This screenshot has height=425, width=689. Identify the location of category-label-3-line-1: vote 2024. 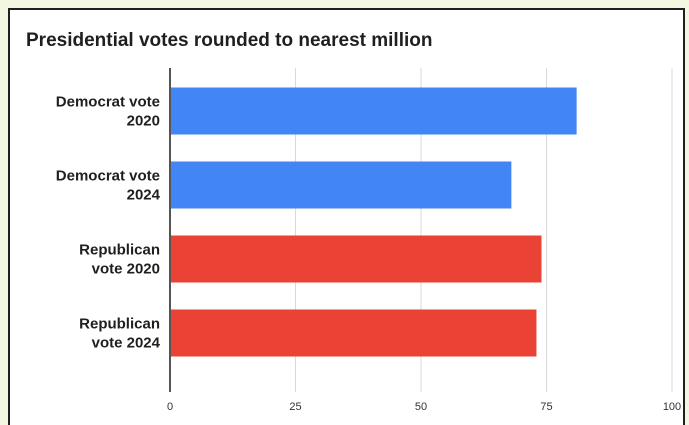
(126, 343).